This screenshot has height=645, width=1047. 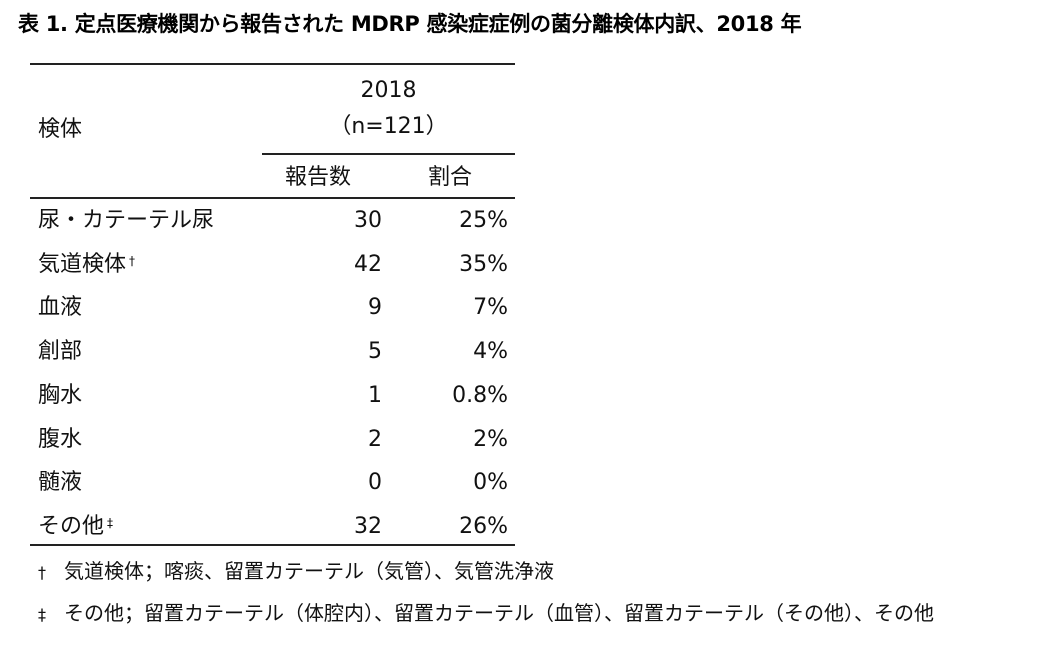 What do you see at coordinates (60, 482) in the screenshot?
I see `row-label: 髄液` at bounding box center [60, 482].